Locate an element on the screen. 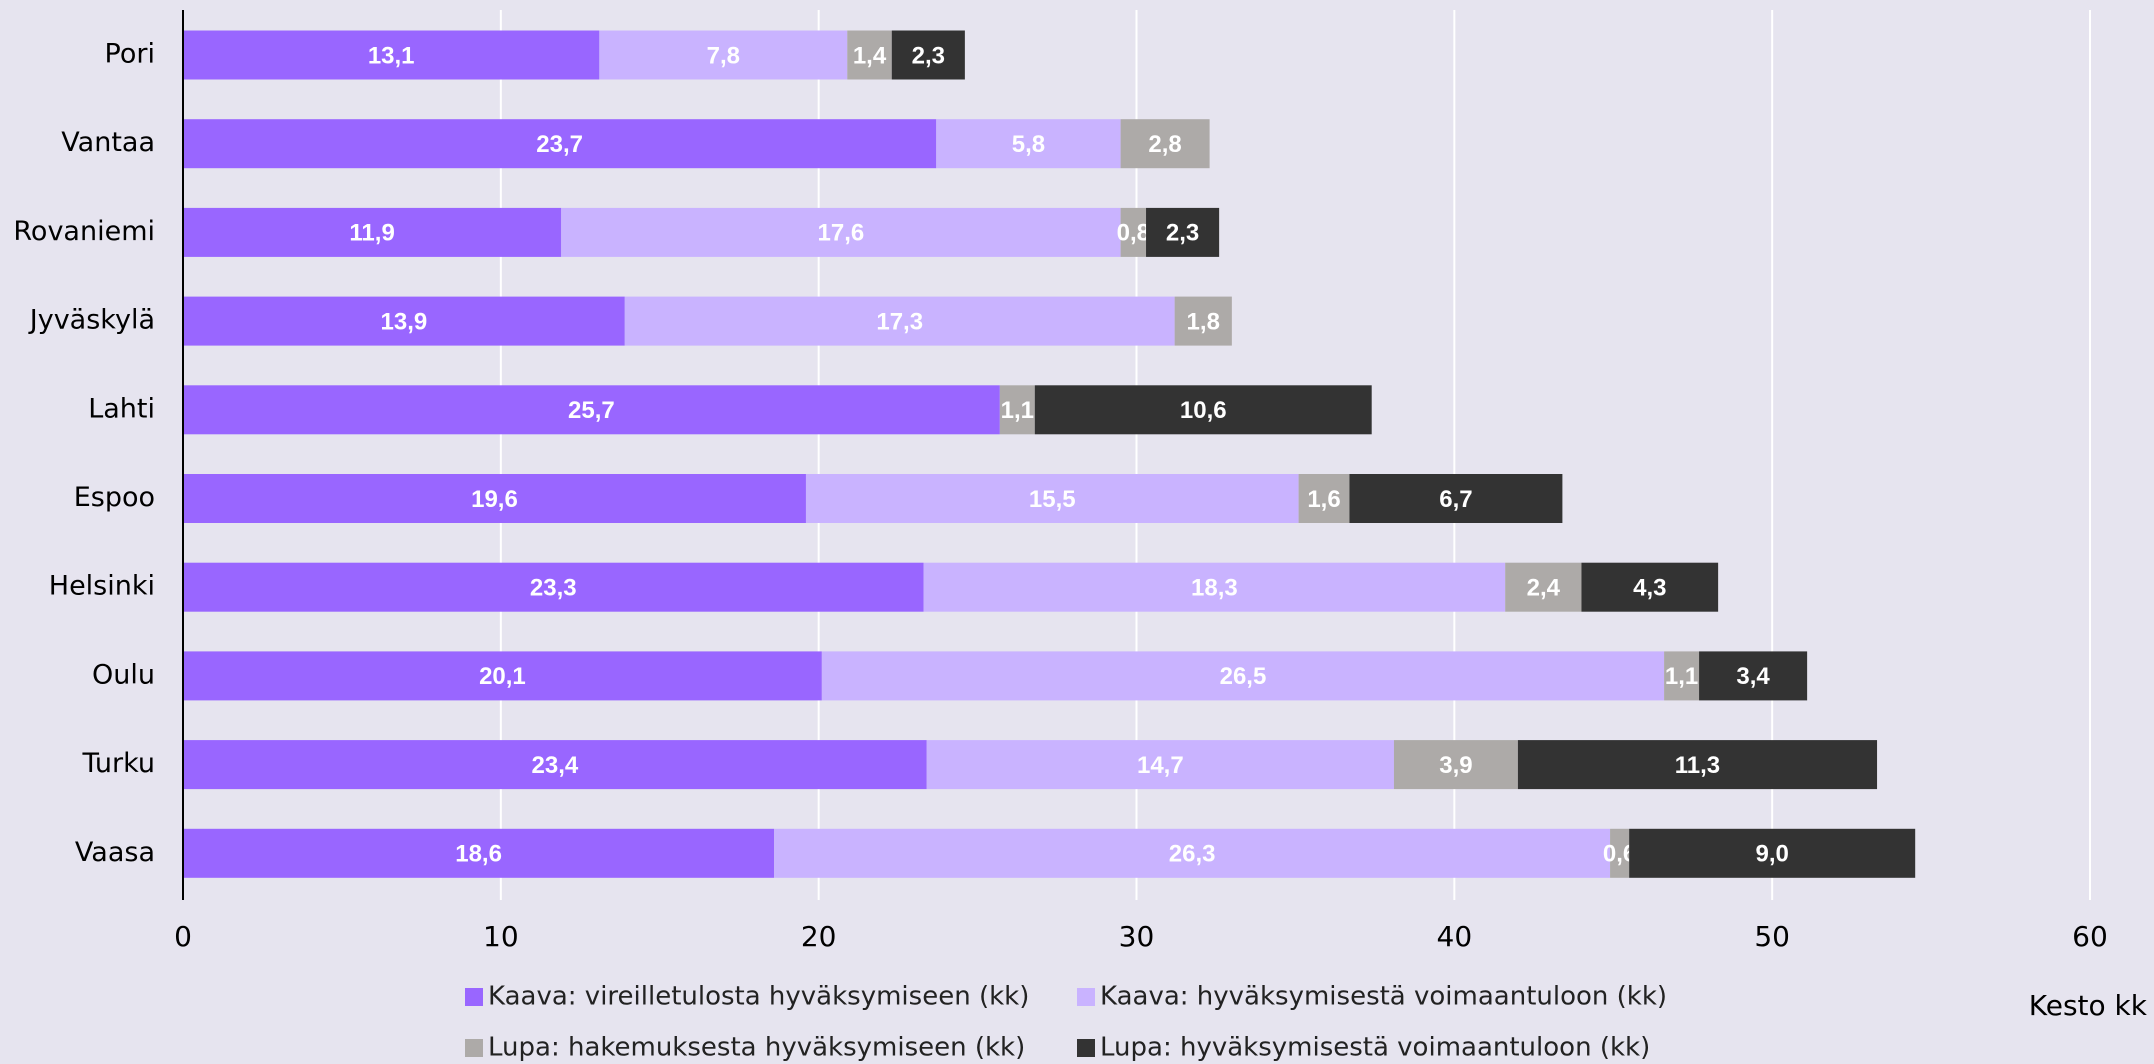 Image resolution: width=2154 pixels, height=1064 pixels. data-label: 20,1 is located at coordinates (502, 676).